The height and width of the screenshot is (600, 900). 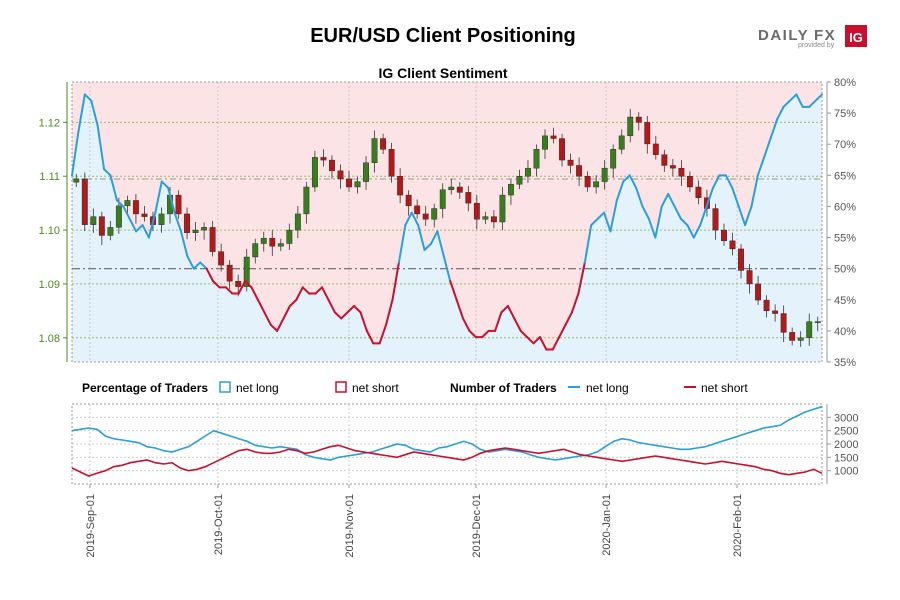 I want to click on bottom-tick-label-1: 1500, so click(x=846, y=458).